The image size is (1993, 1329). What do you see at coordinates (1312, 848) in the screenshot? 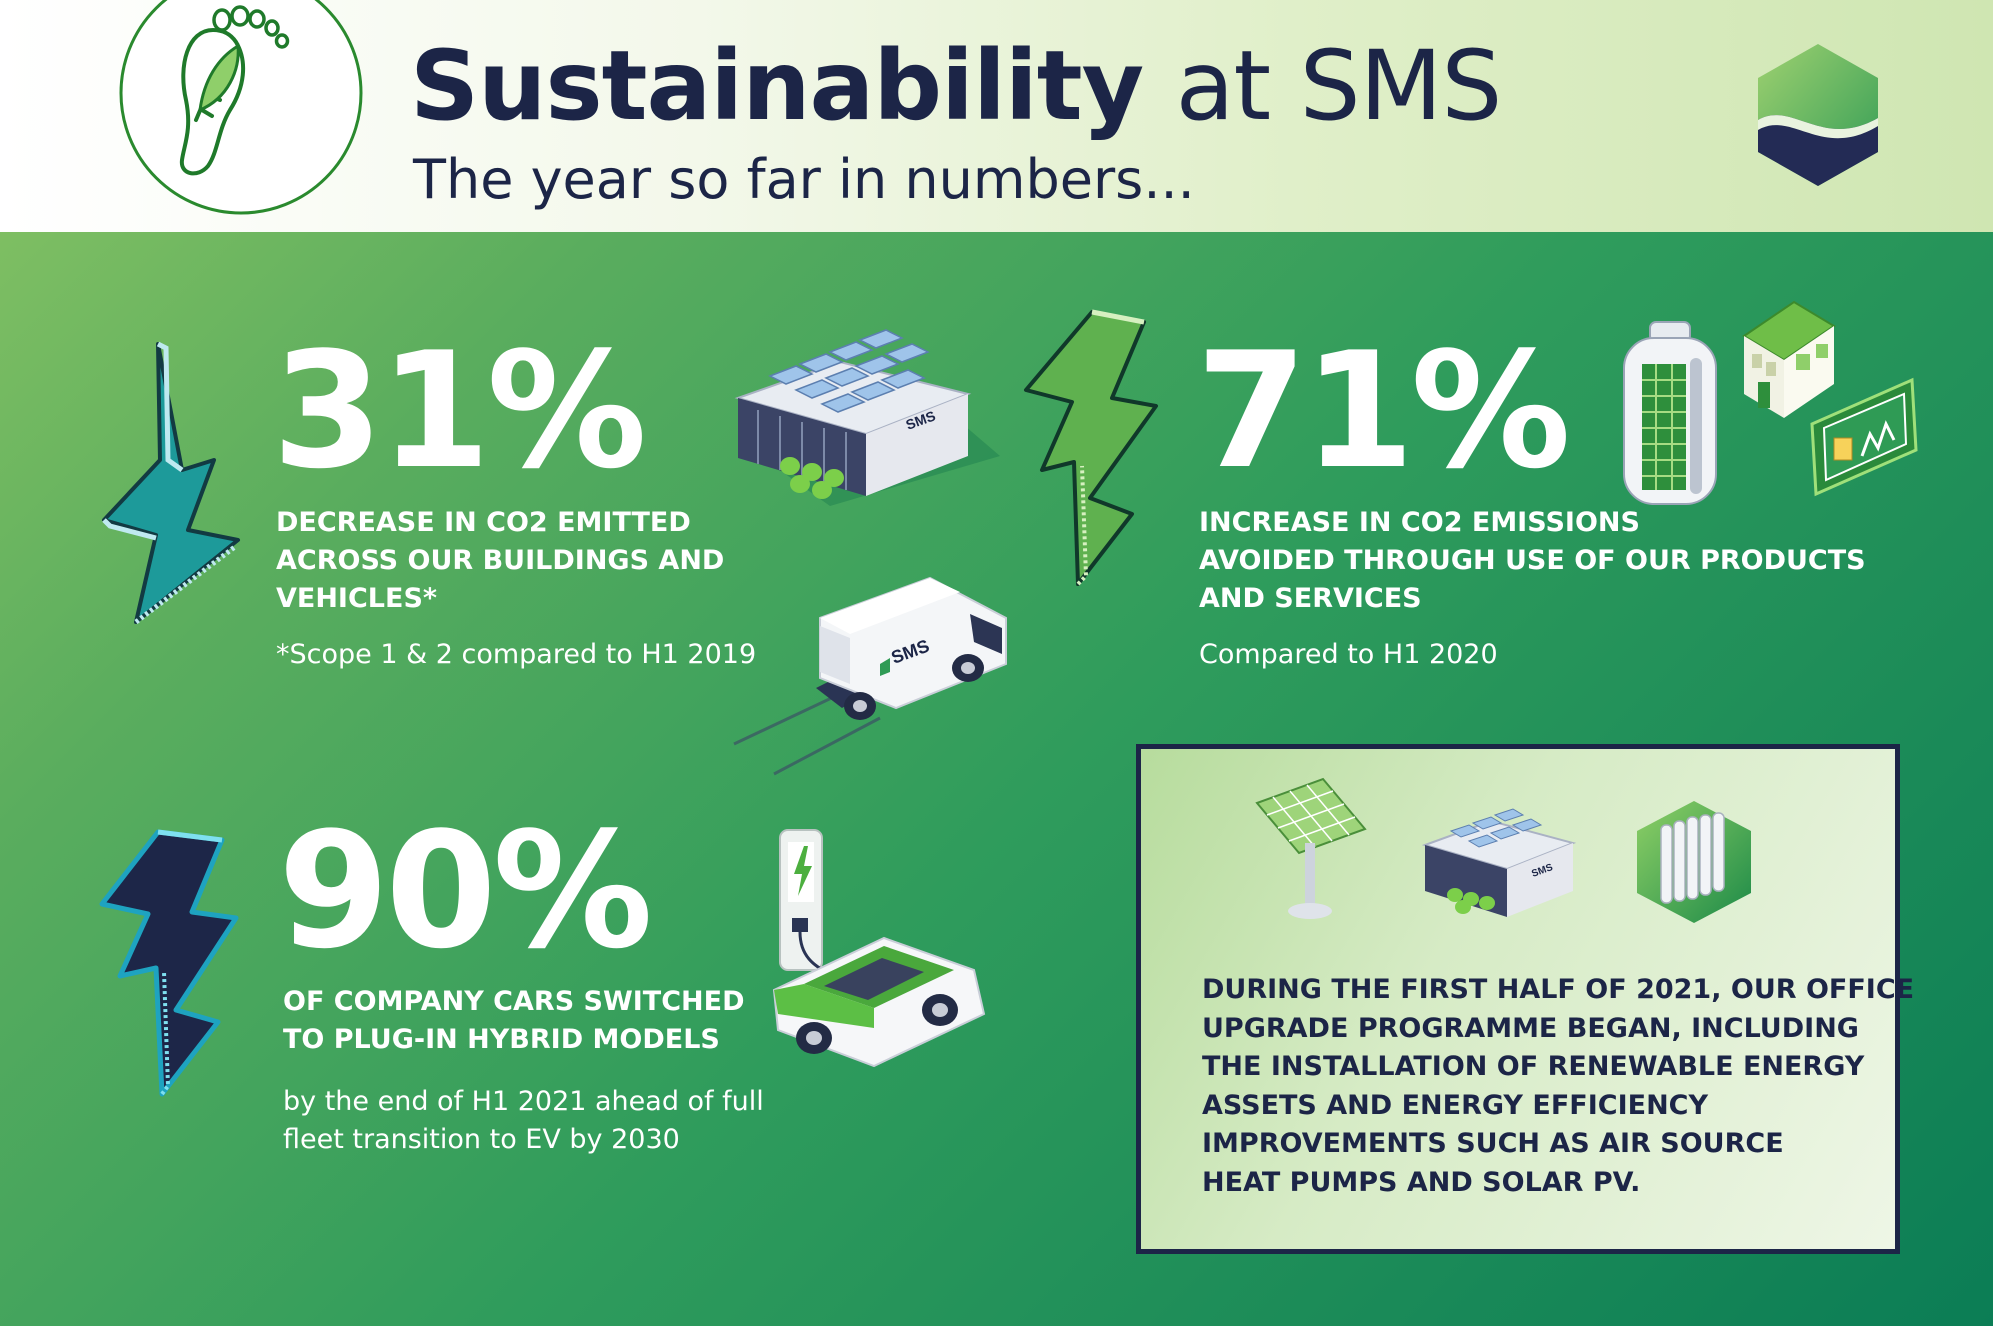
I see `solar-panel-icon` at bounding box center [1312, 848].